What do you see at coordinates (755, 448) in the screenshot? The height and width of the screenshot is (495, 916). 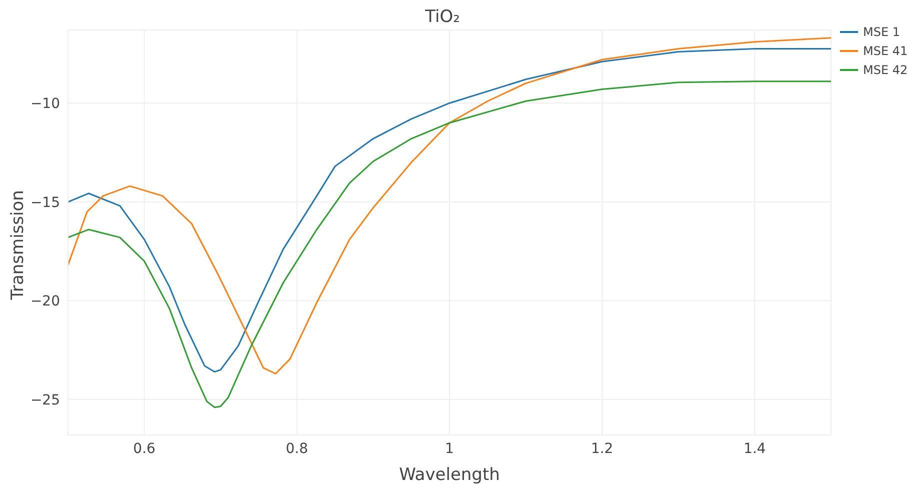 I see `x-tick-label: 1.4` at bounding box center [755, 448].